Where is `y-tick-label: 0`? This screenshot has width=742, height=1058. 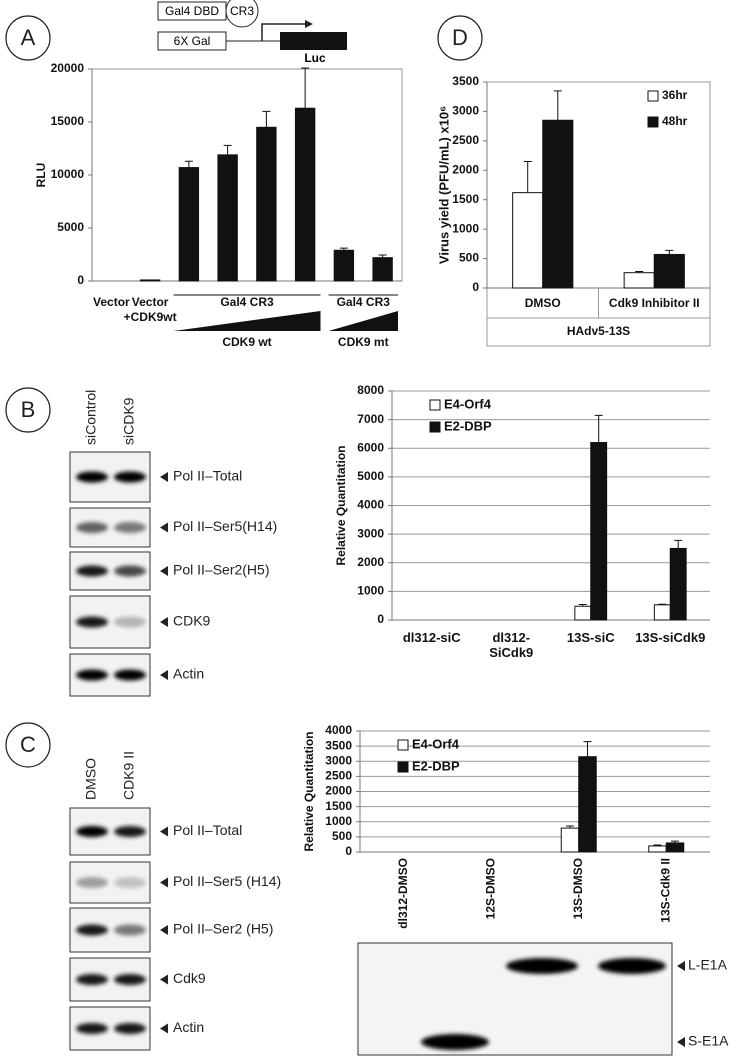 y-tick-label: 0 is located at coordinates (380, 619).